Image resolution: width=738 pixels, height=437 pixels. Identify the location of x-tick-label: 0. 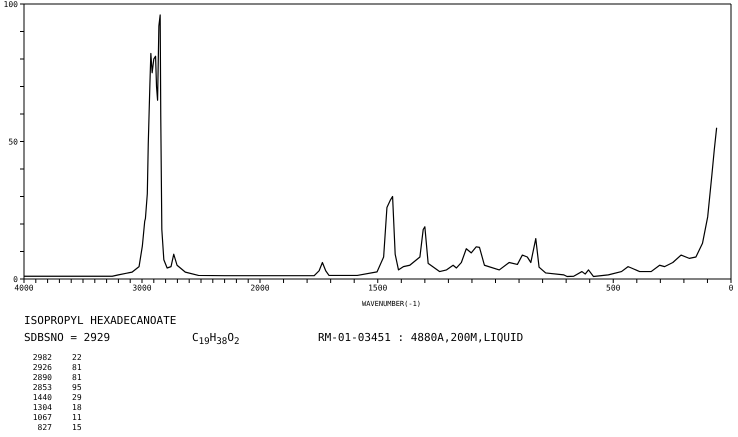
(731, 288).